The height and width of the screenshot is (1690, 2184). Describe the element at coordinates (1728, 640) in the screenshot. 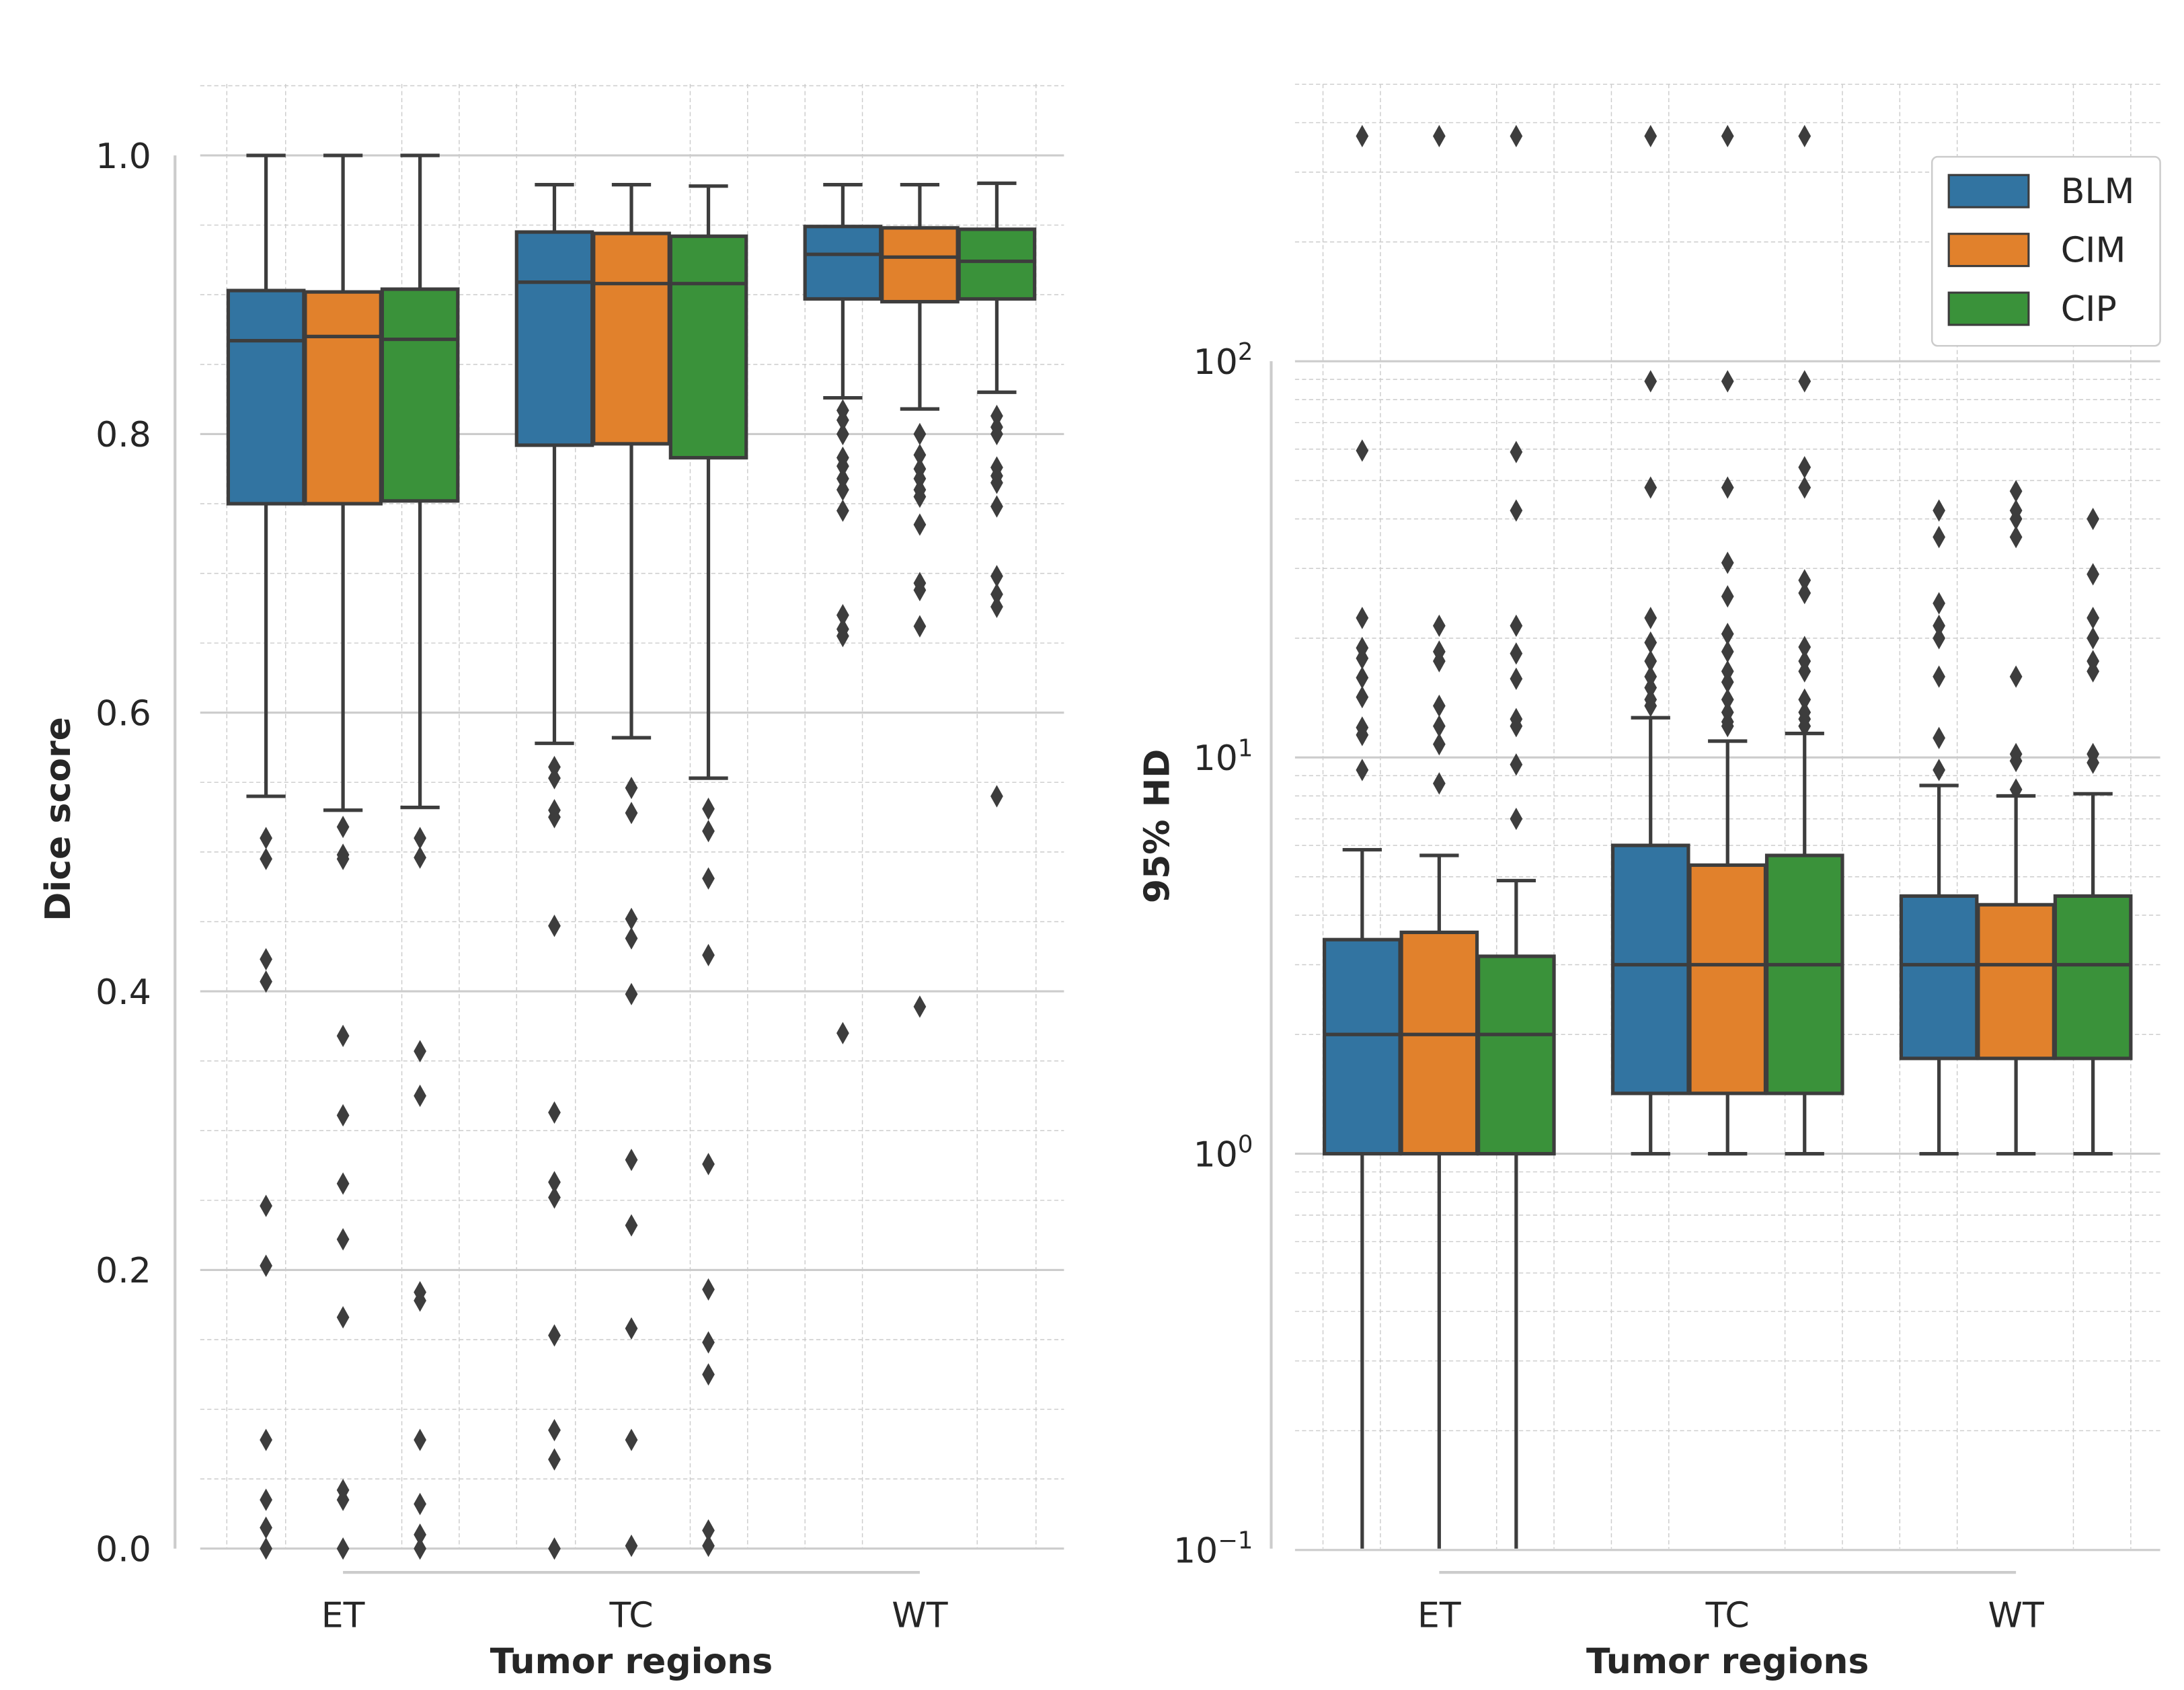

I see `box-cim-tc` at that location.